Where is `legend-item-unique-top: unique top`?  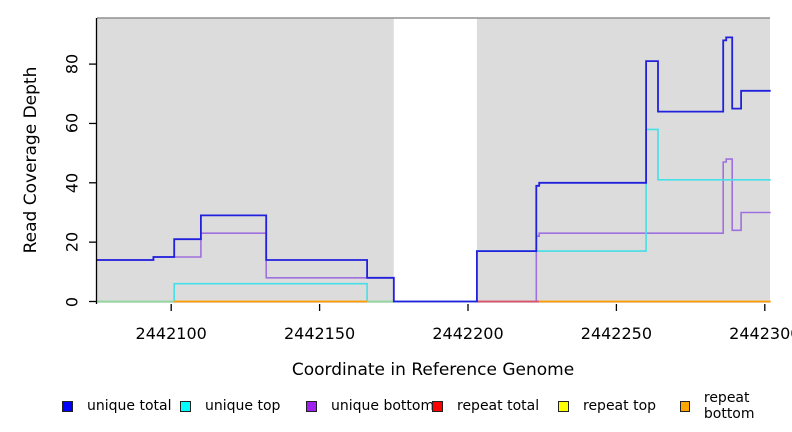
legend-item-unique-top: unique top is located at coordinates (230, 406).